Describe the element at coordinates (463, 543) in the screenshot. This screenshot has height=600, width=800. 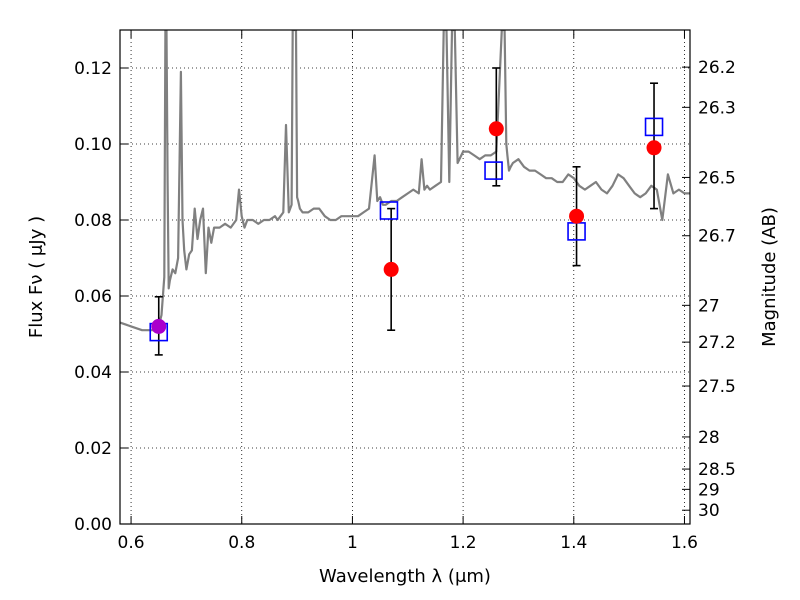
I see `x-tick-label: 1.2` at that location.